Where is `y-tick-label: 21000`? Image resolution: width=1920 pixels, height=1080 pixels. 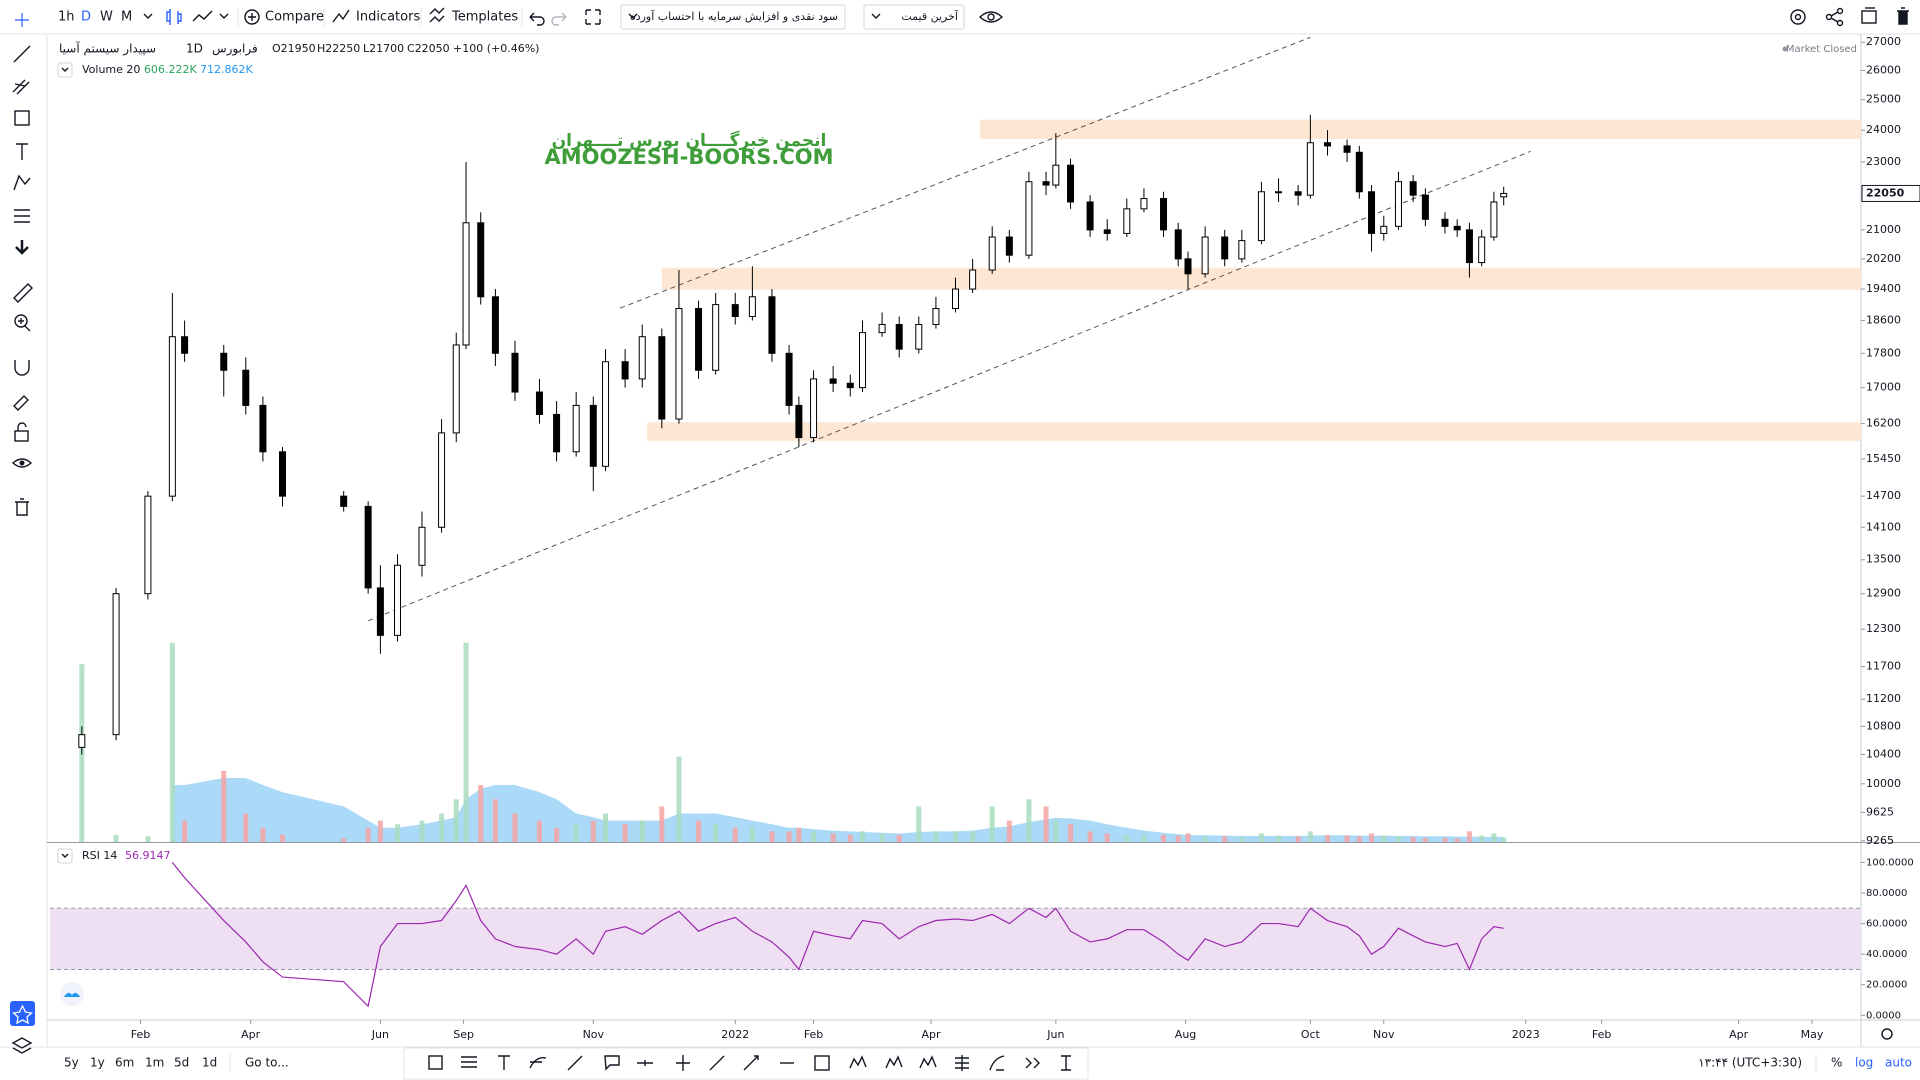
y-tick-label: 21000 is located at coordinates (1883, 229).